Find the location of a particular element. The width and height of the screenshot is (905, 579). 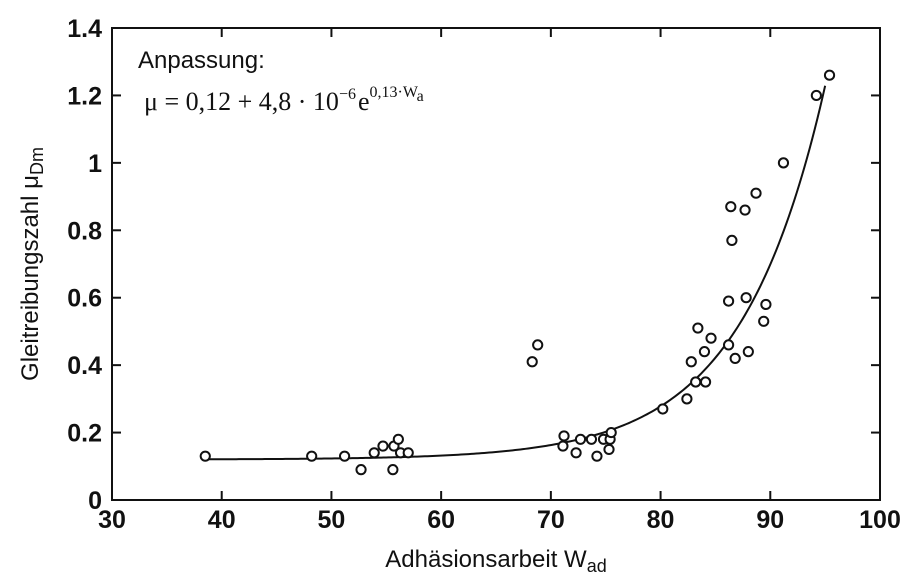

y-tick-label: 0.6 is located at coordinates (84, 299).